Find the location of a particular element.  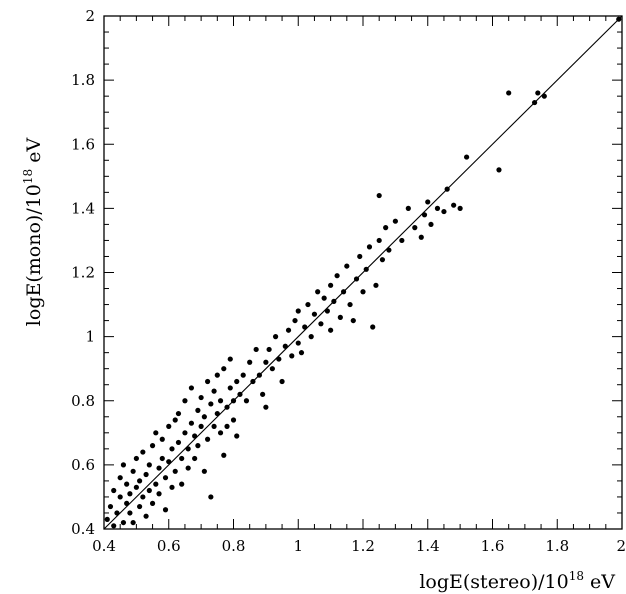

y-tick-label: 1.4 is located at coordinates (83, 208).